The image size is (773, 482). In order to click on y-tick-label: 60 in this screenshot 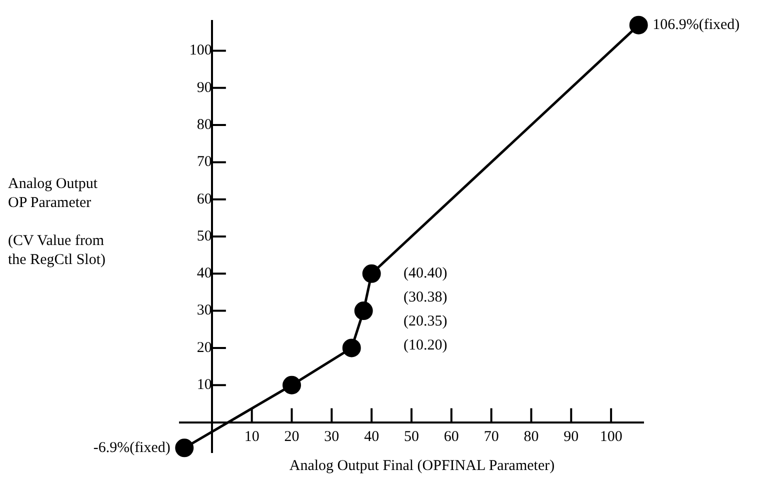, I will do `click(204, 199)`.